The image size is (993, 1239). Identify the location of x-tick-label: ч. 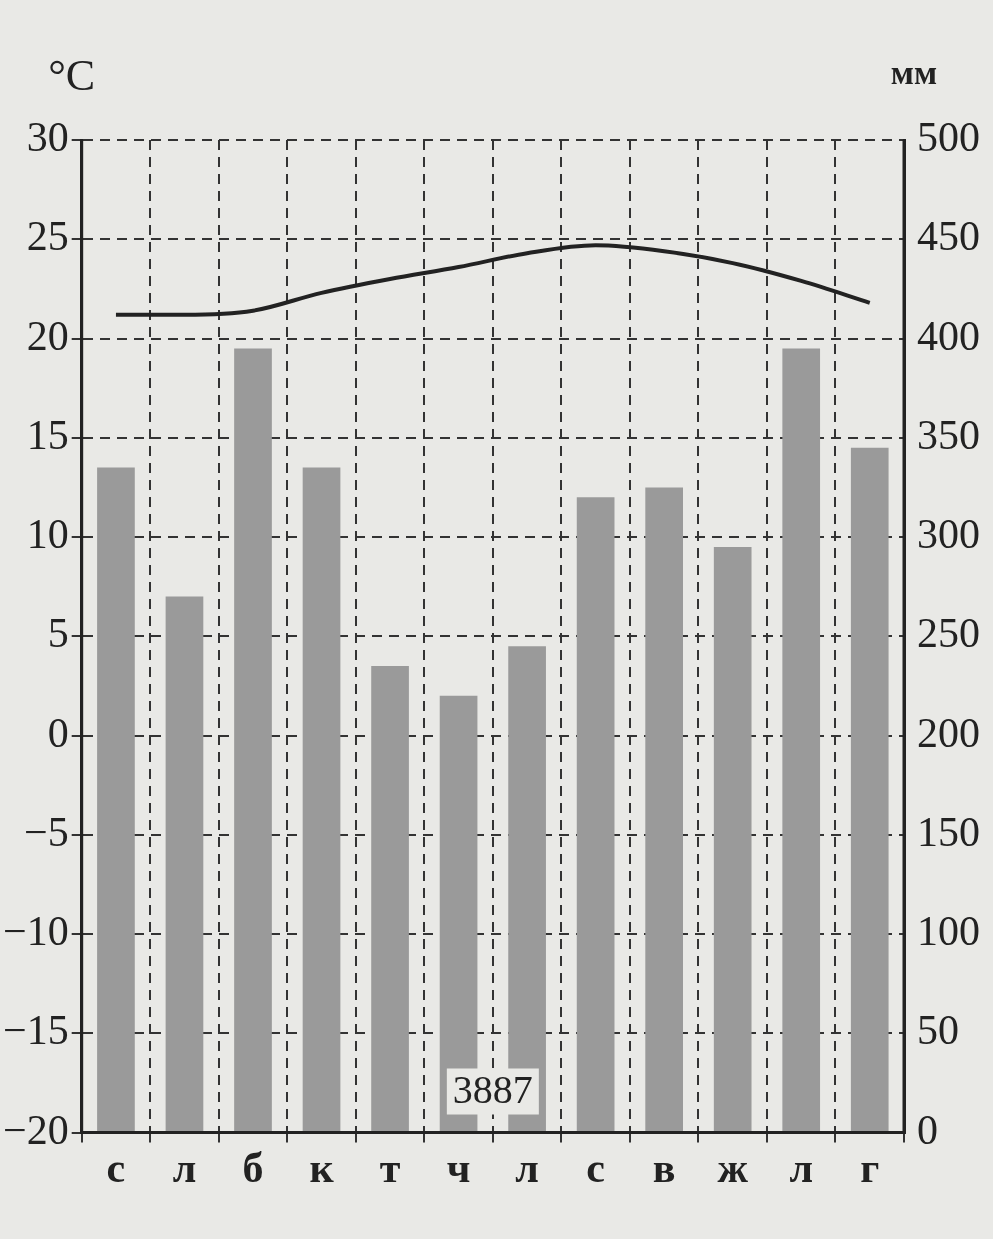
(458, 1167).